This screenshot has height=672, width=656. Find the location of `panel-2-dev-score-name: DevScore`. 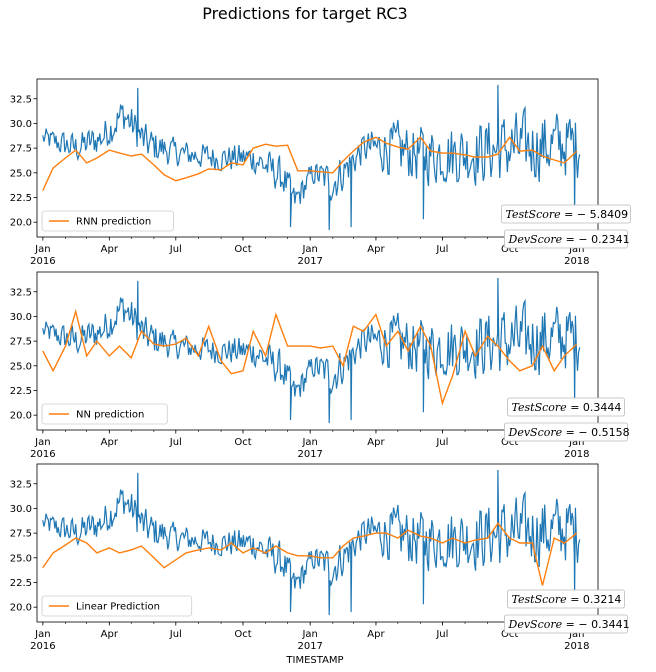

panel-2-dev-score-name: DevScore is located at coordinates (535, 432).